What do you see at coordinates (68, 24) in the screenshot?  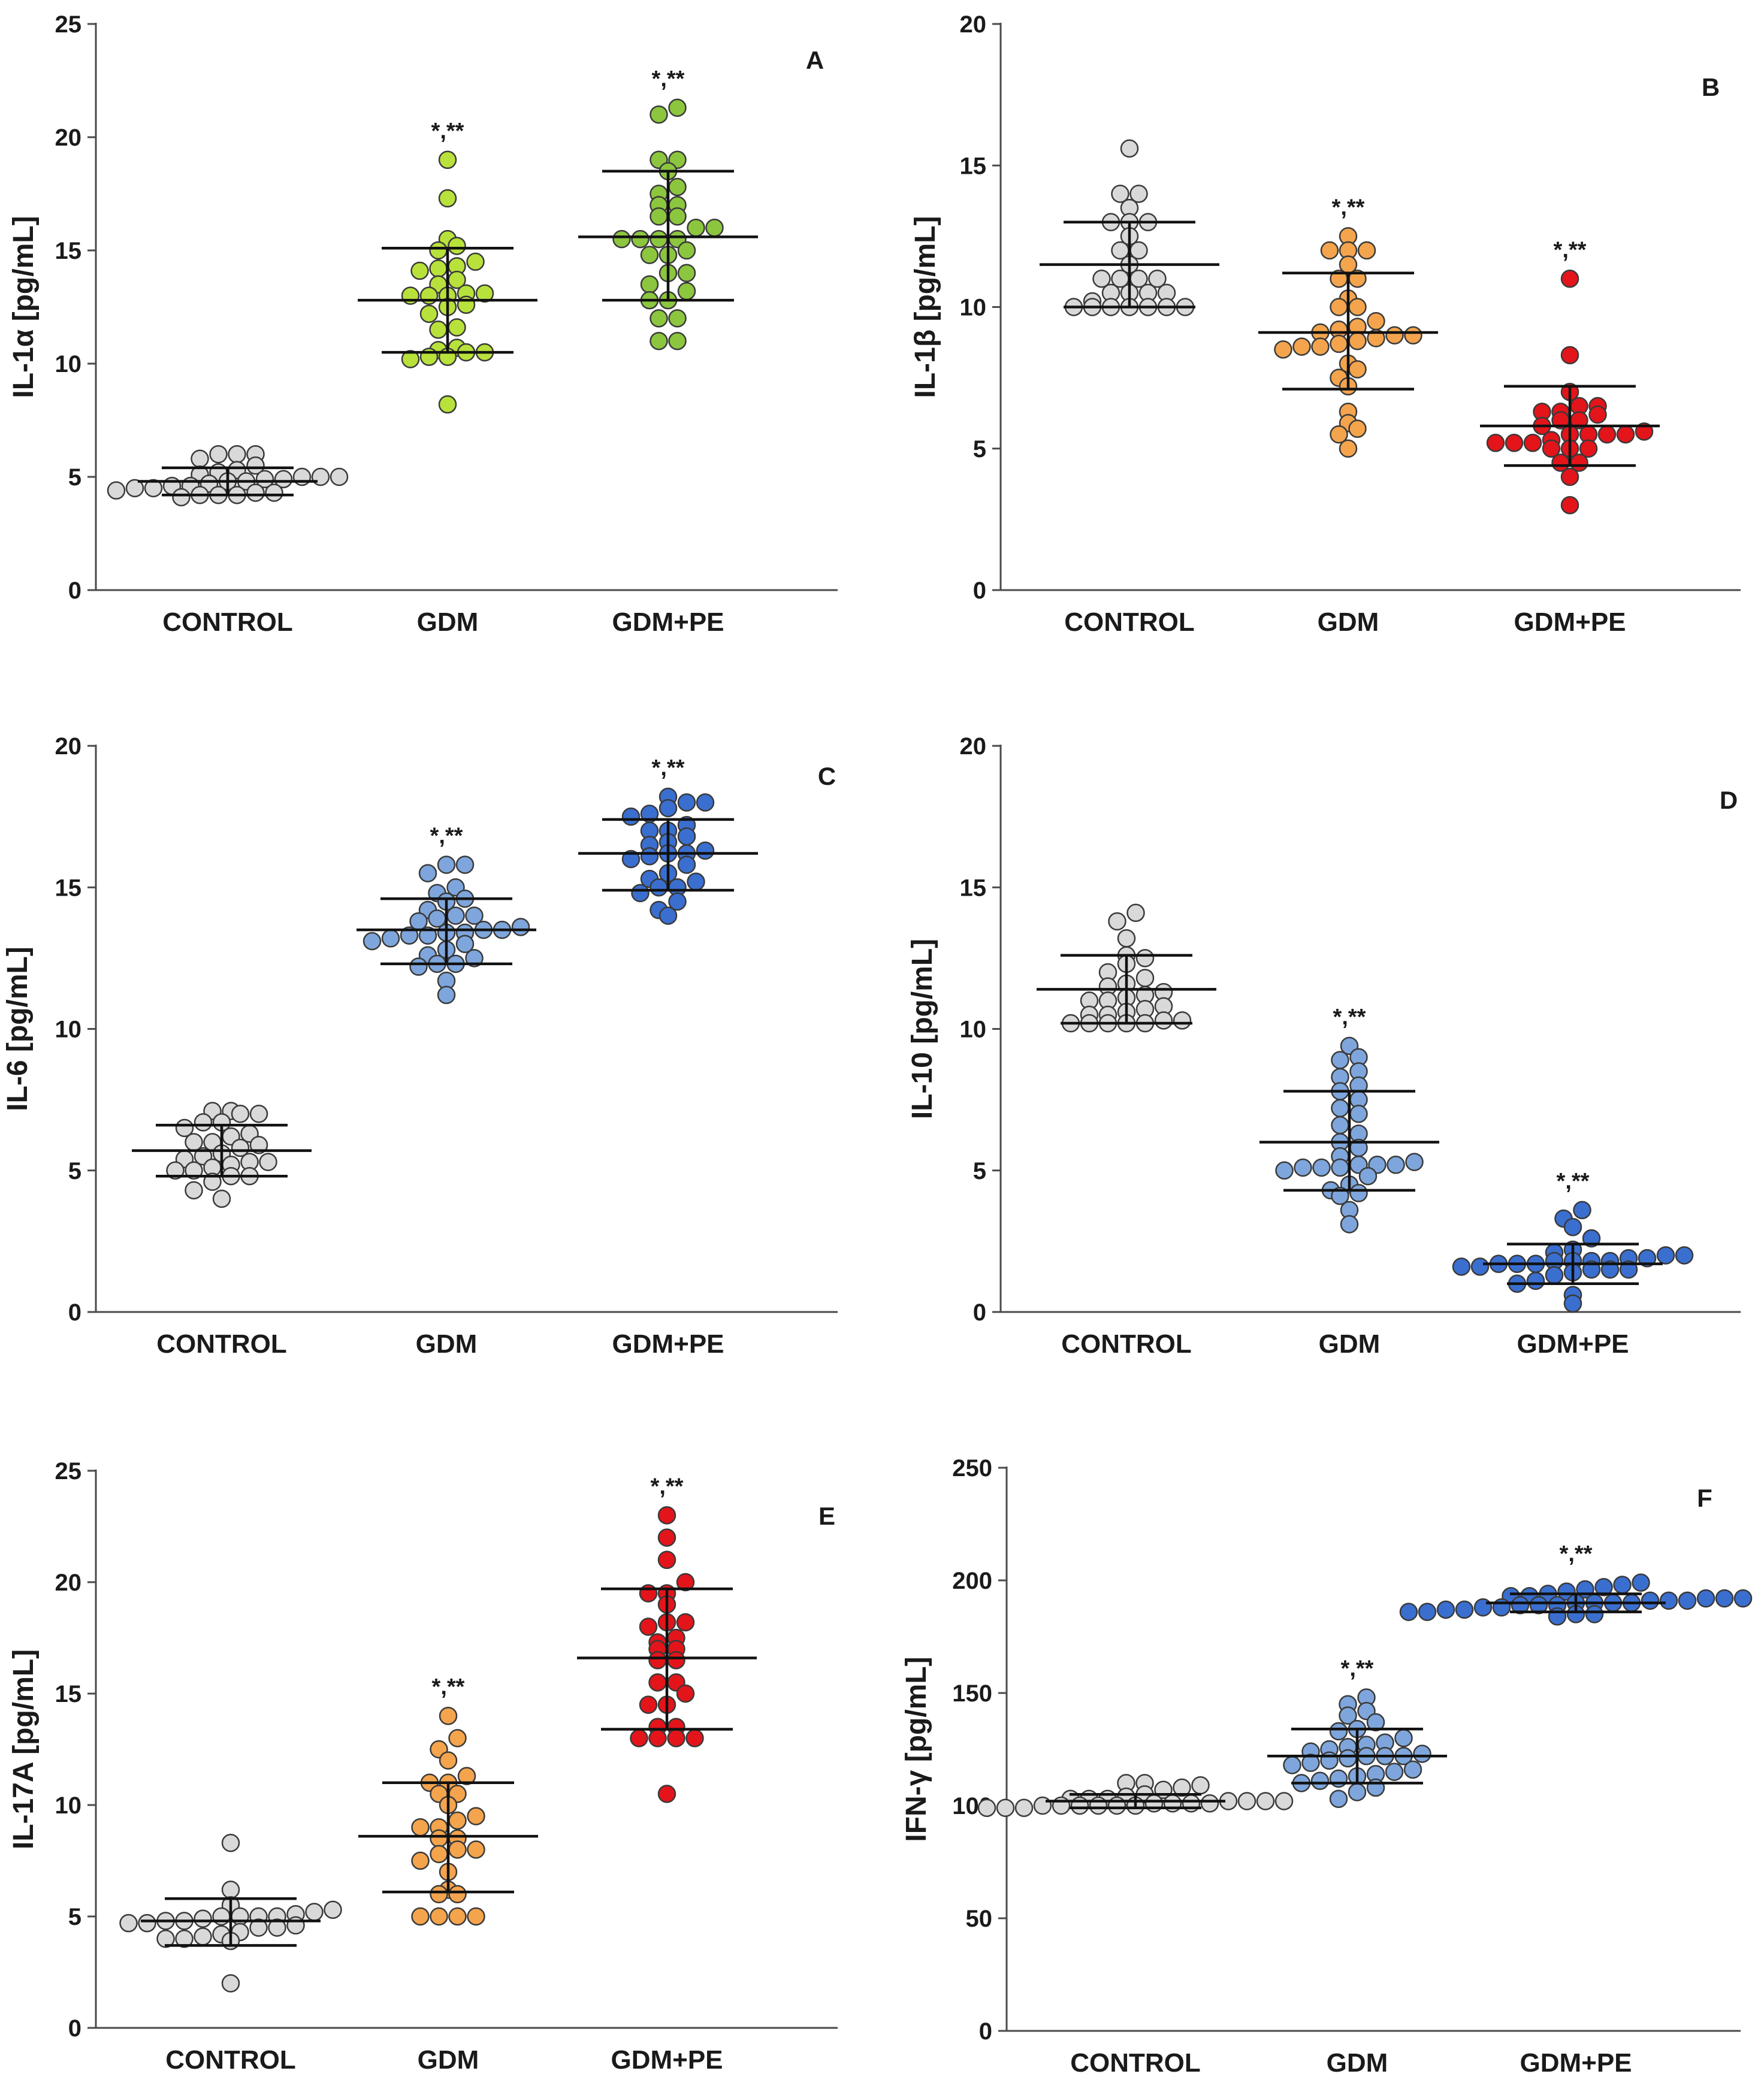 I see `y-tick-label: 25` at bounding box center [68, 24].